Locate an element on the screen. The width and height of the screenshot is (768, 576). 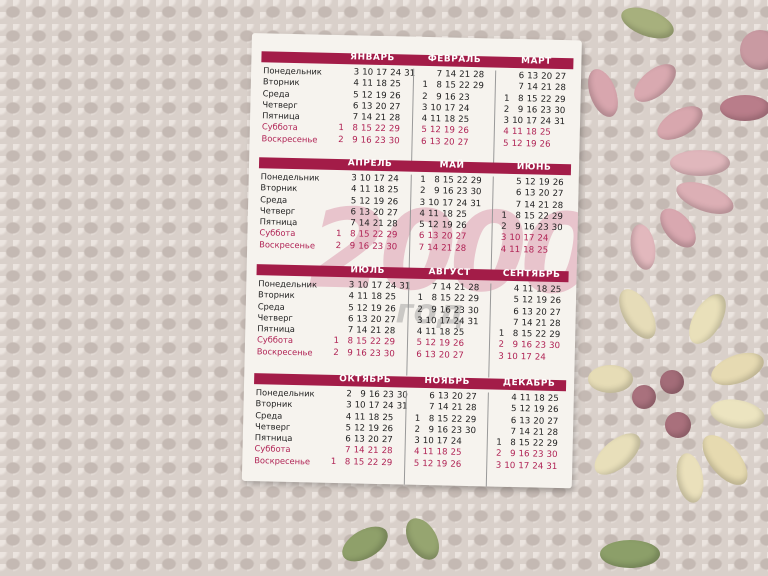
day-number: 29 is located at coordinates (555, 335).